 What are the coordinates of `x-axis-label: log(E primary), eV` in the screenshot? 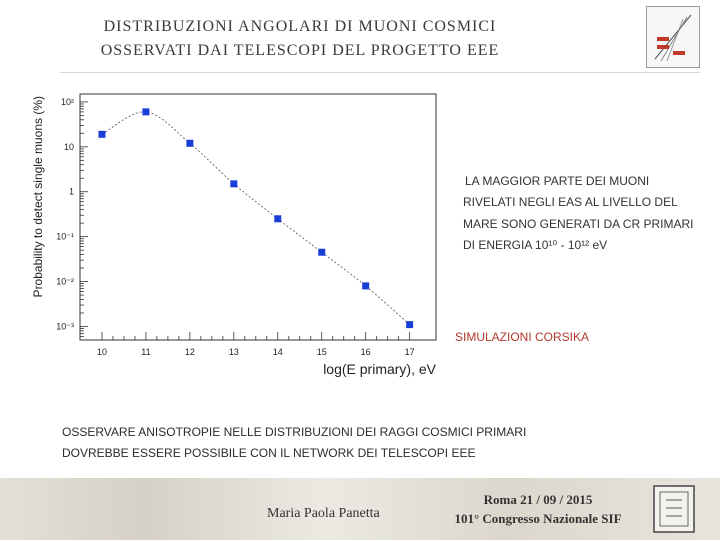 It's located at (379, 369).